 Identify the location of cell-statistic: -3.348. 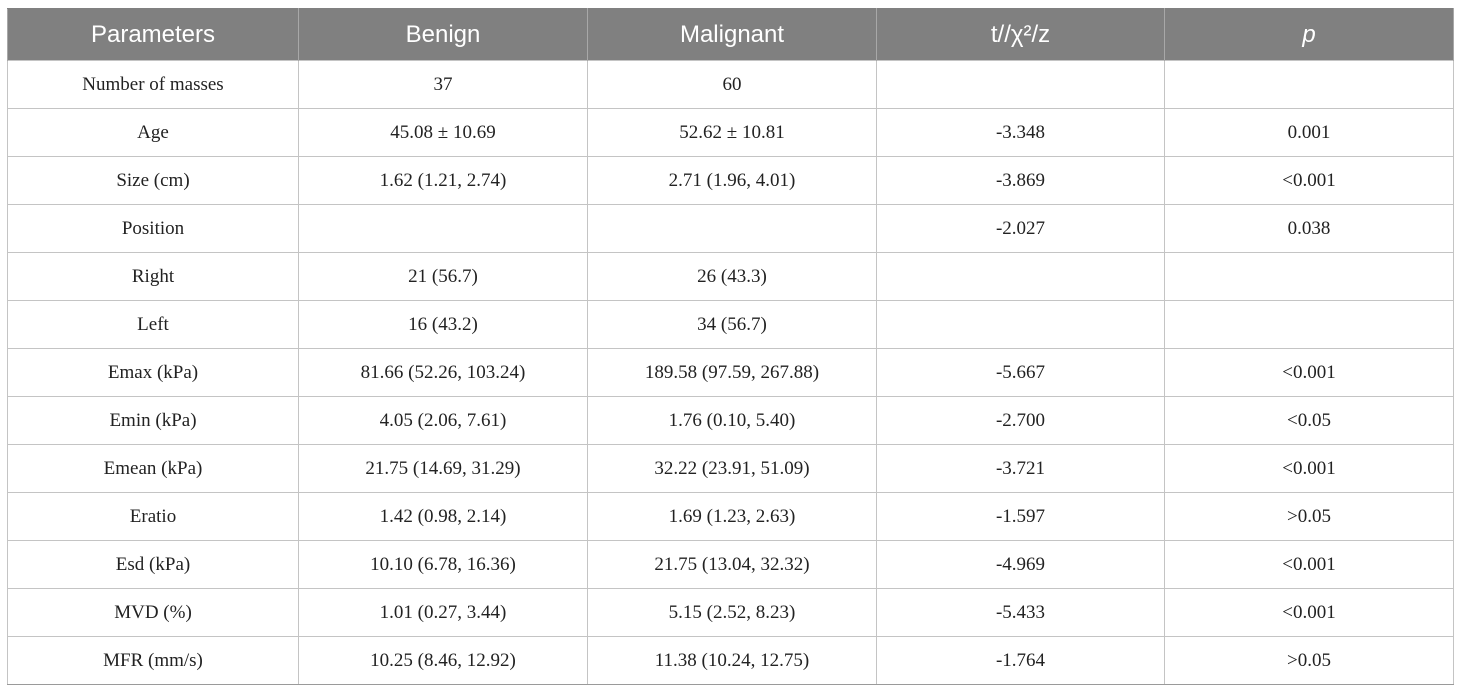
(1020, 132).